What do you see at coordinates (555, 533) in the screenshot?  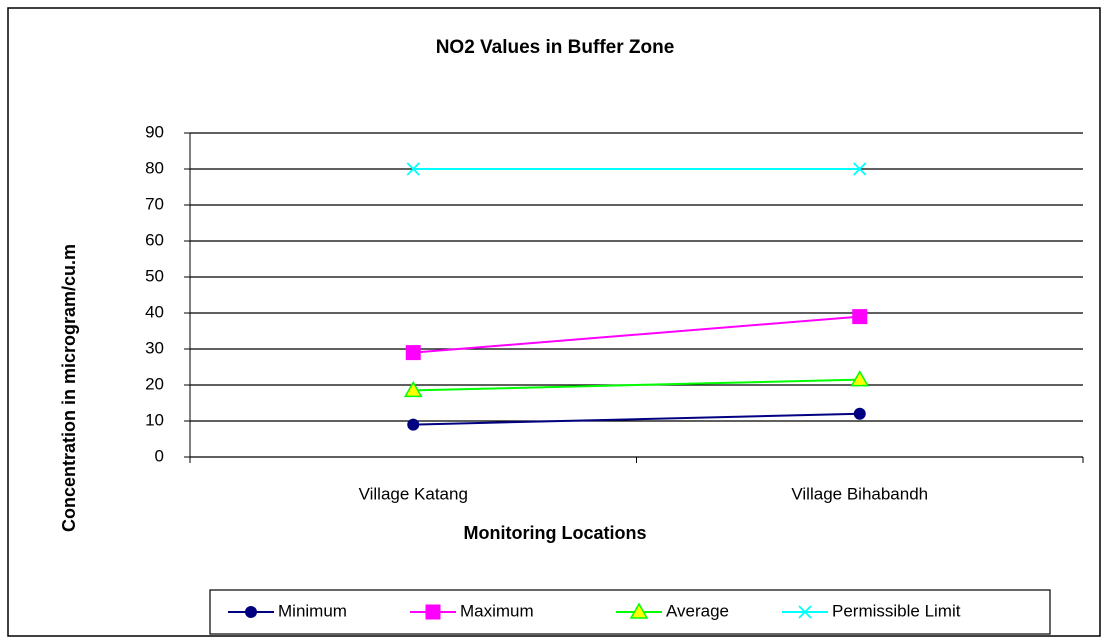 I see `x-axis-title: Monitoring Locations` at bounding box center [555, 533].